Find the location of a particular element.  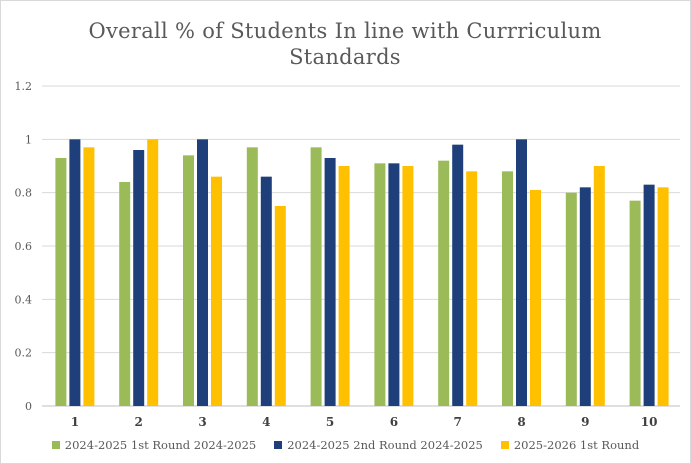

legend-label: 2024-2025 2nd Round 2024-2025 is located at coordinates (385, 445).